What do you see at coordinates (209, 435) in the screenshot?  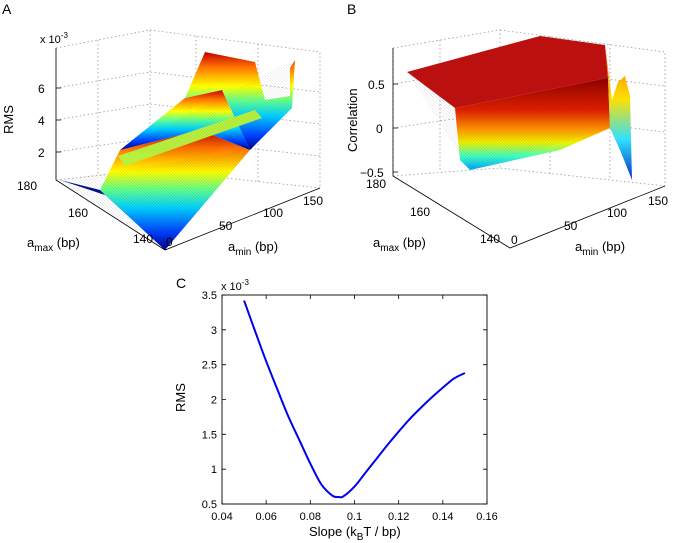 I see `y-tick-label: 1.5` at bounding box center [209, 435].